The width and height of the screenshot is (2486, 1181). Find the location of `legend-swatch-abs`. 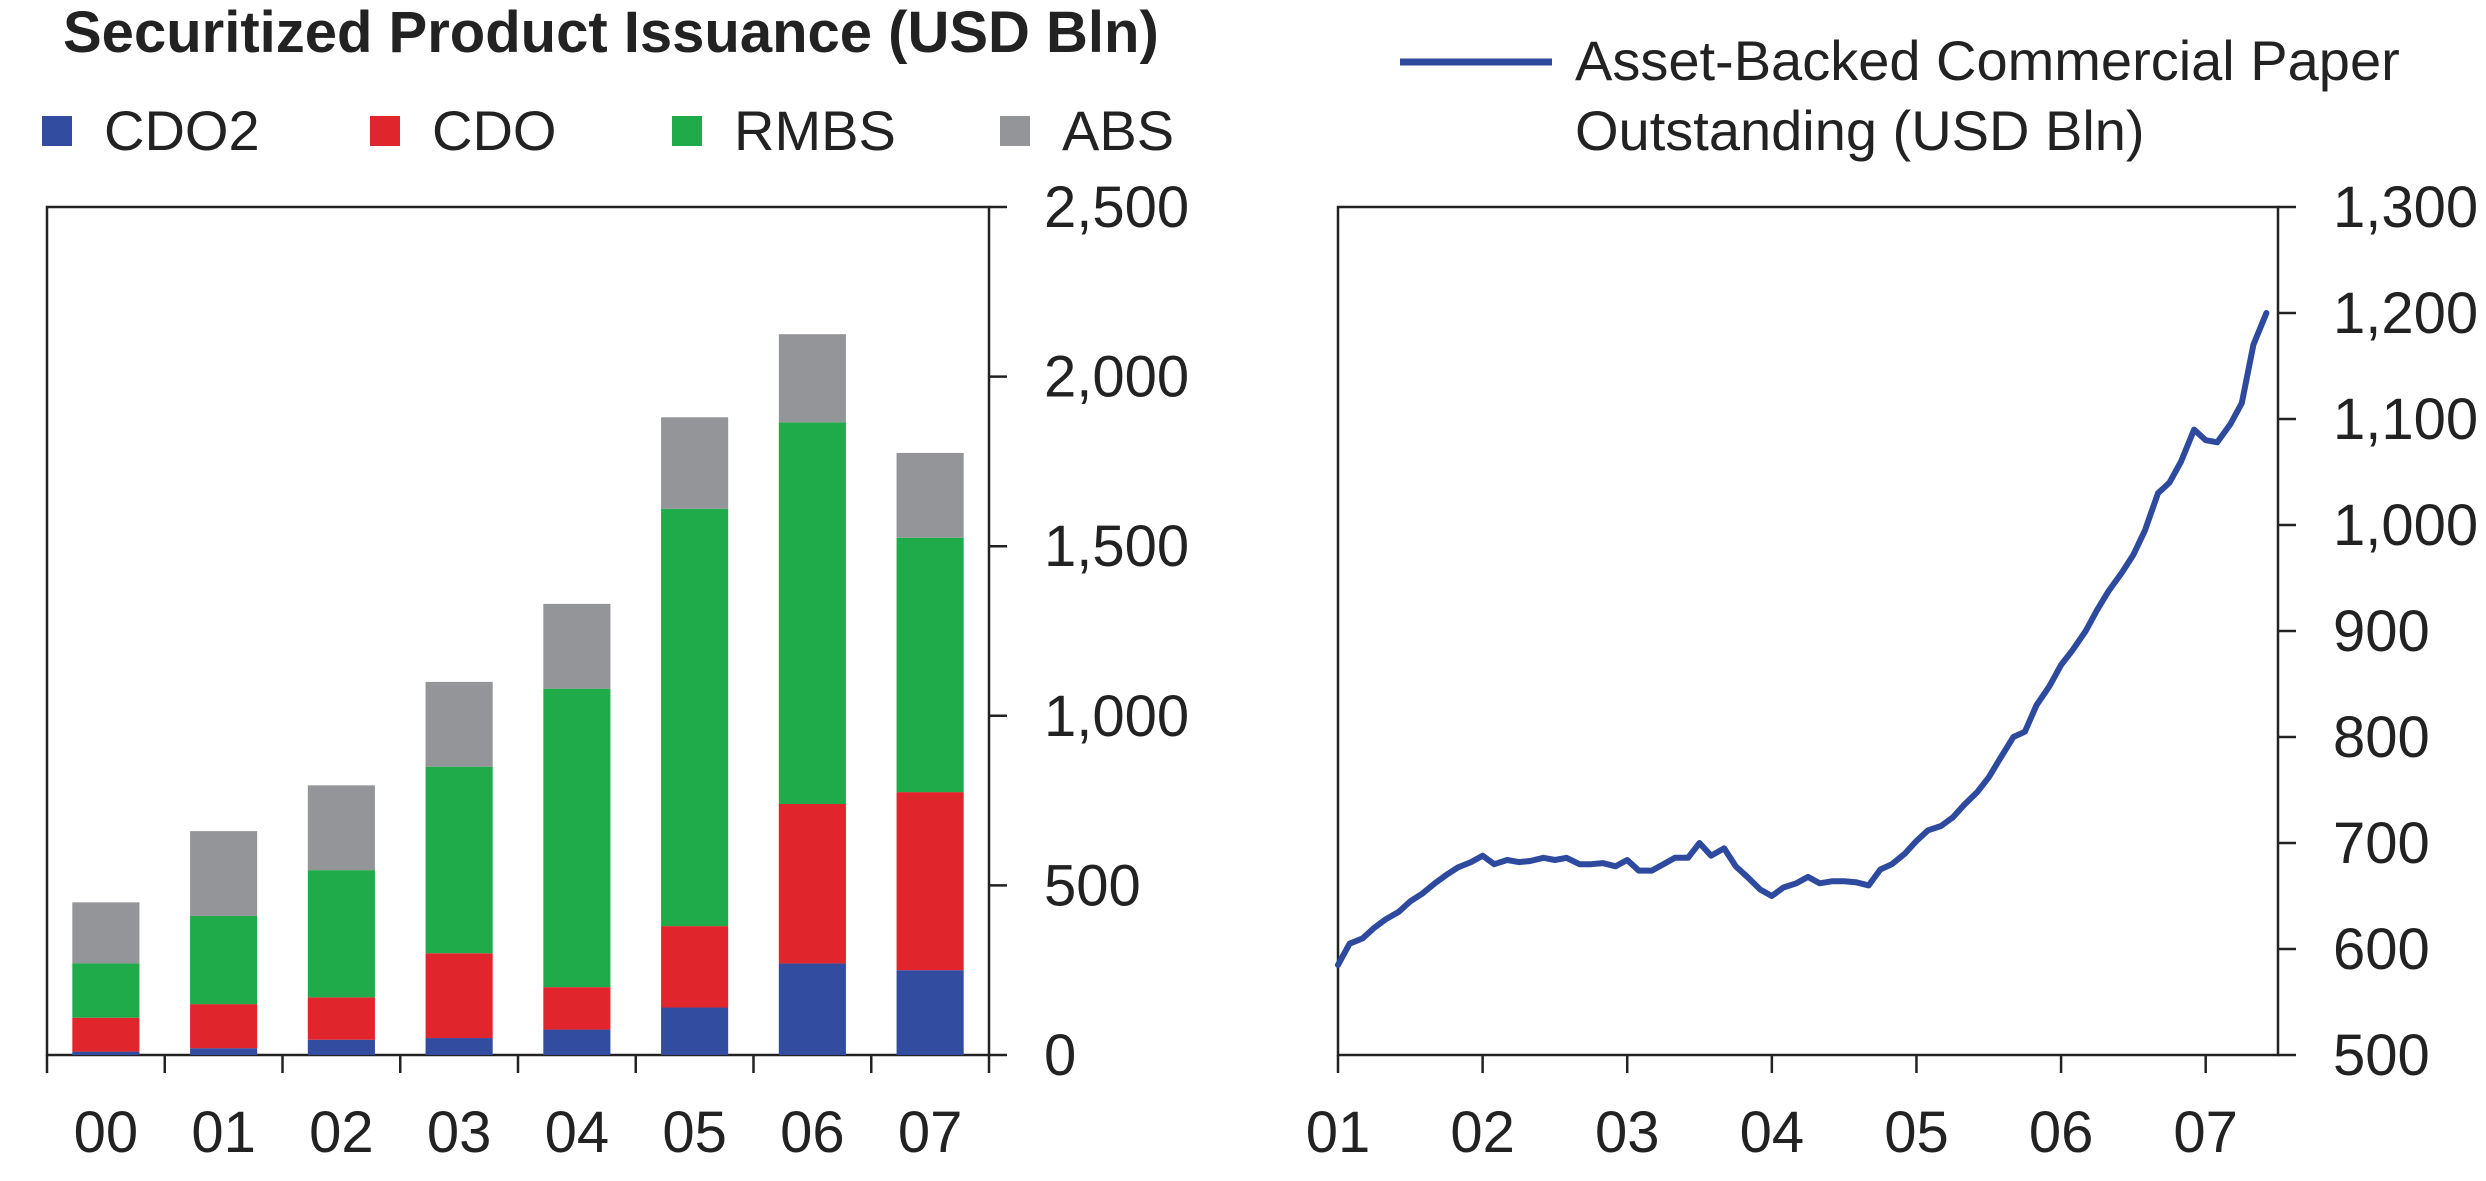

legend-swatch-abs is located at coordinates (1015, 131).